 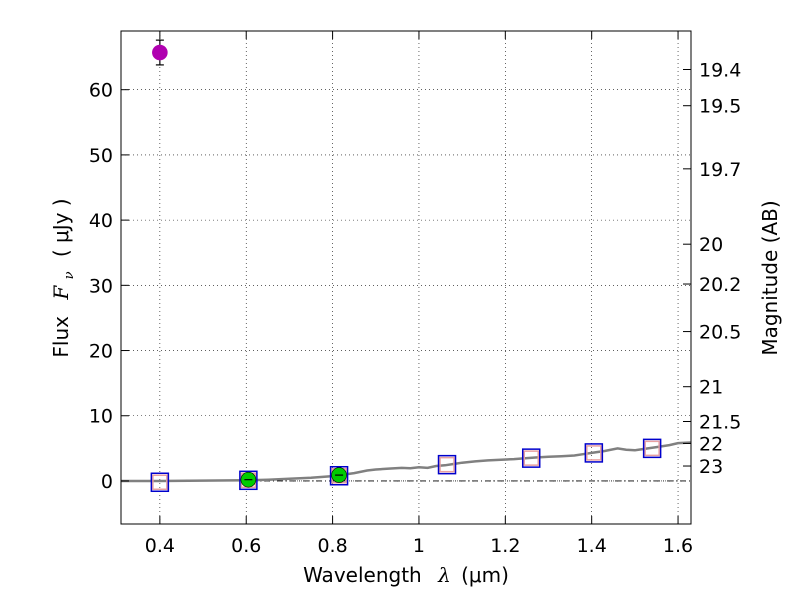 I want to click on model-spectrum-line, so click(x=406, y=462).